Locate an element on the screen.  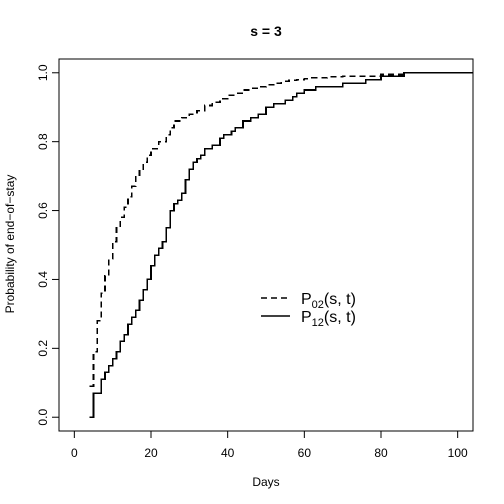
legend-label-subscript: 02 is located at coordinates (318, 305).